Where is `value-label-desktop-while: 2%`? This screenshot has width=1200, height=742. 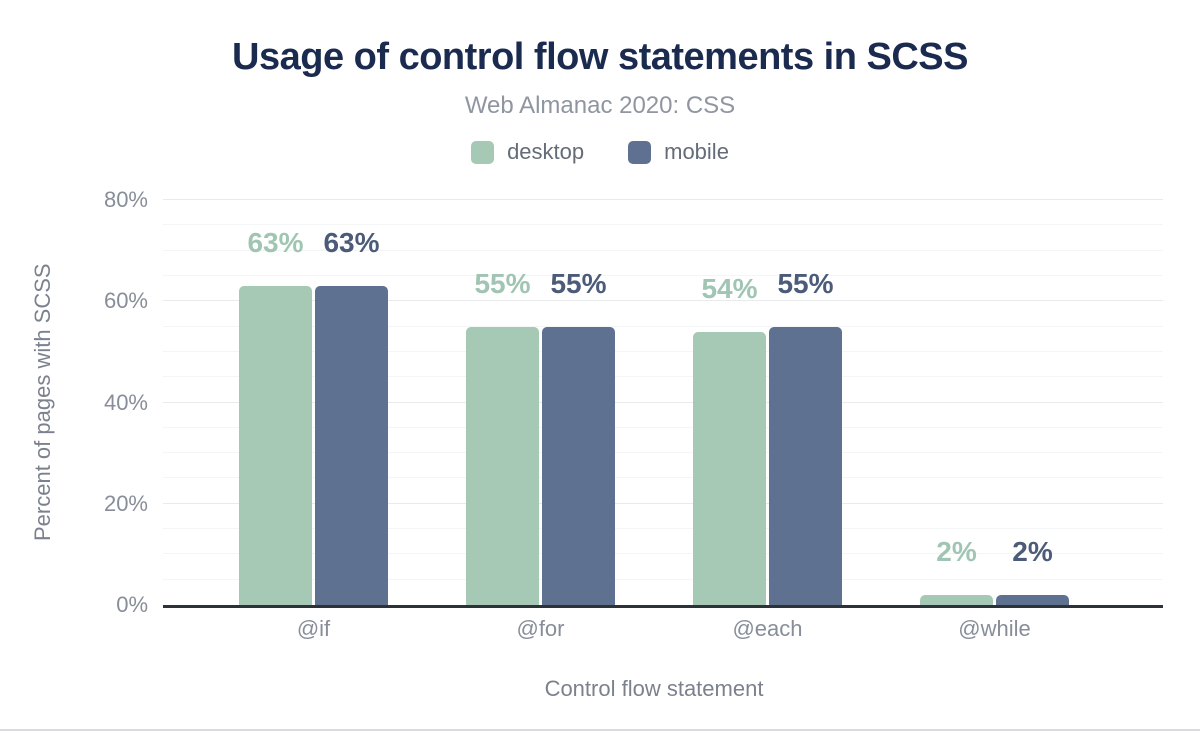 value-label-desktop-while: 2% is located at coordinates (956, 551).